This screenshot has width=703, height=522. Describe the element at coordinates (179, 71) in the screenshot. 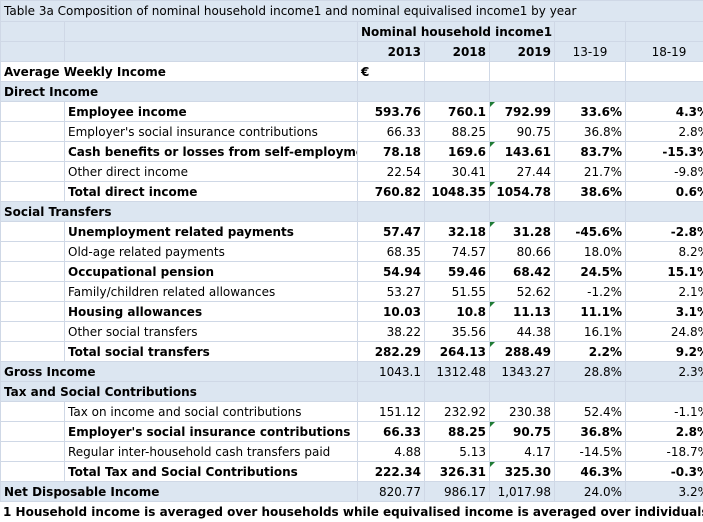

I see `units-label: Average Weekly Income` at that location.